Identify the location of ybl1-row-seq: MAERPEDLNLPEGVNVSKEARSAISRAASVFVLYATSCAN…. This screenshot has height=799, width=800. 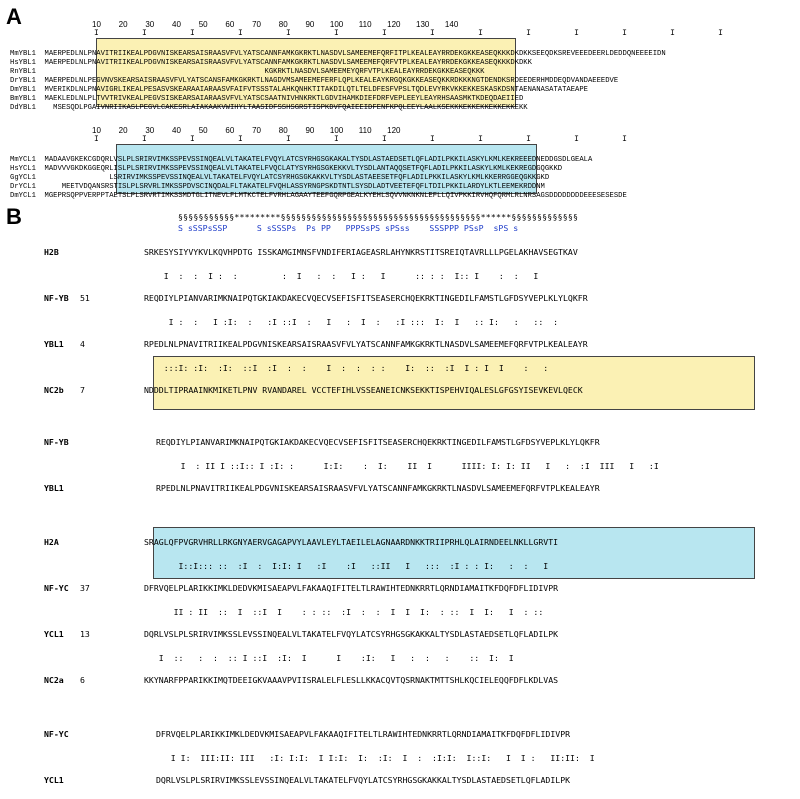
(331, 81).